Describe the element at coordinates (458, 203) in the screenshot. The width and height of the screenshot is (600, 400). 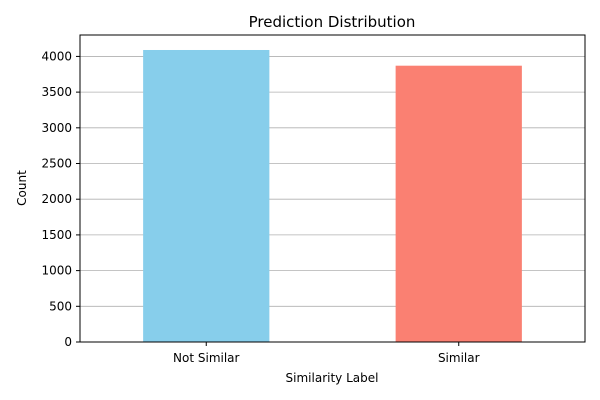
I see `bar-similar` at that location.